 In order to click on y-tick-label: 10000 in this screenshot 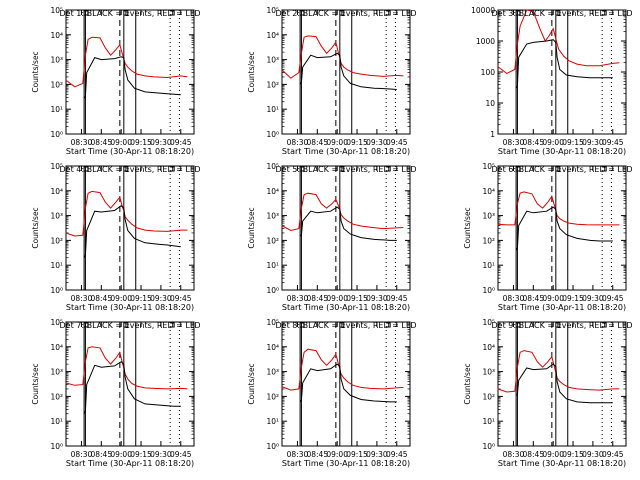, I will do `click(483, 10)`.